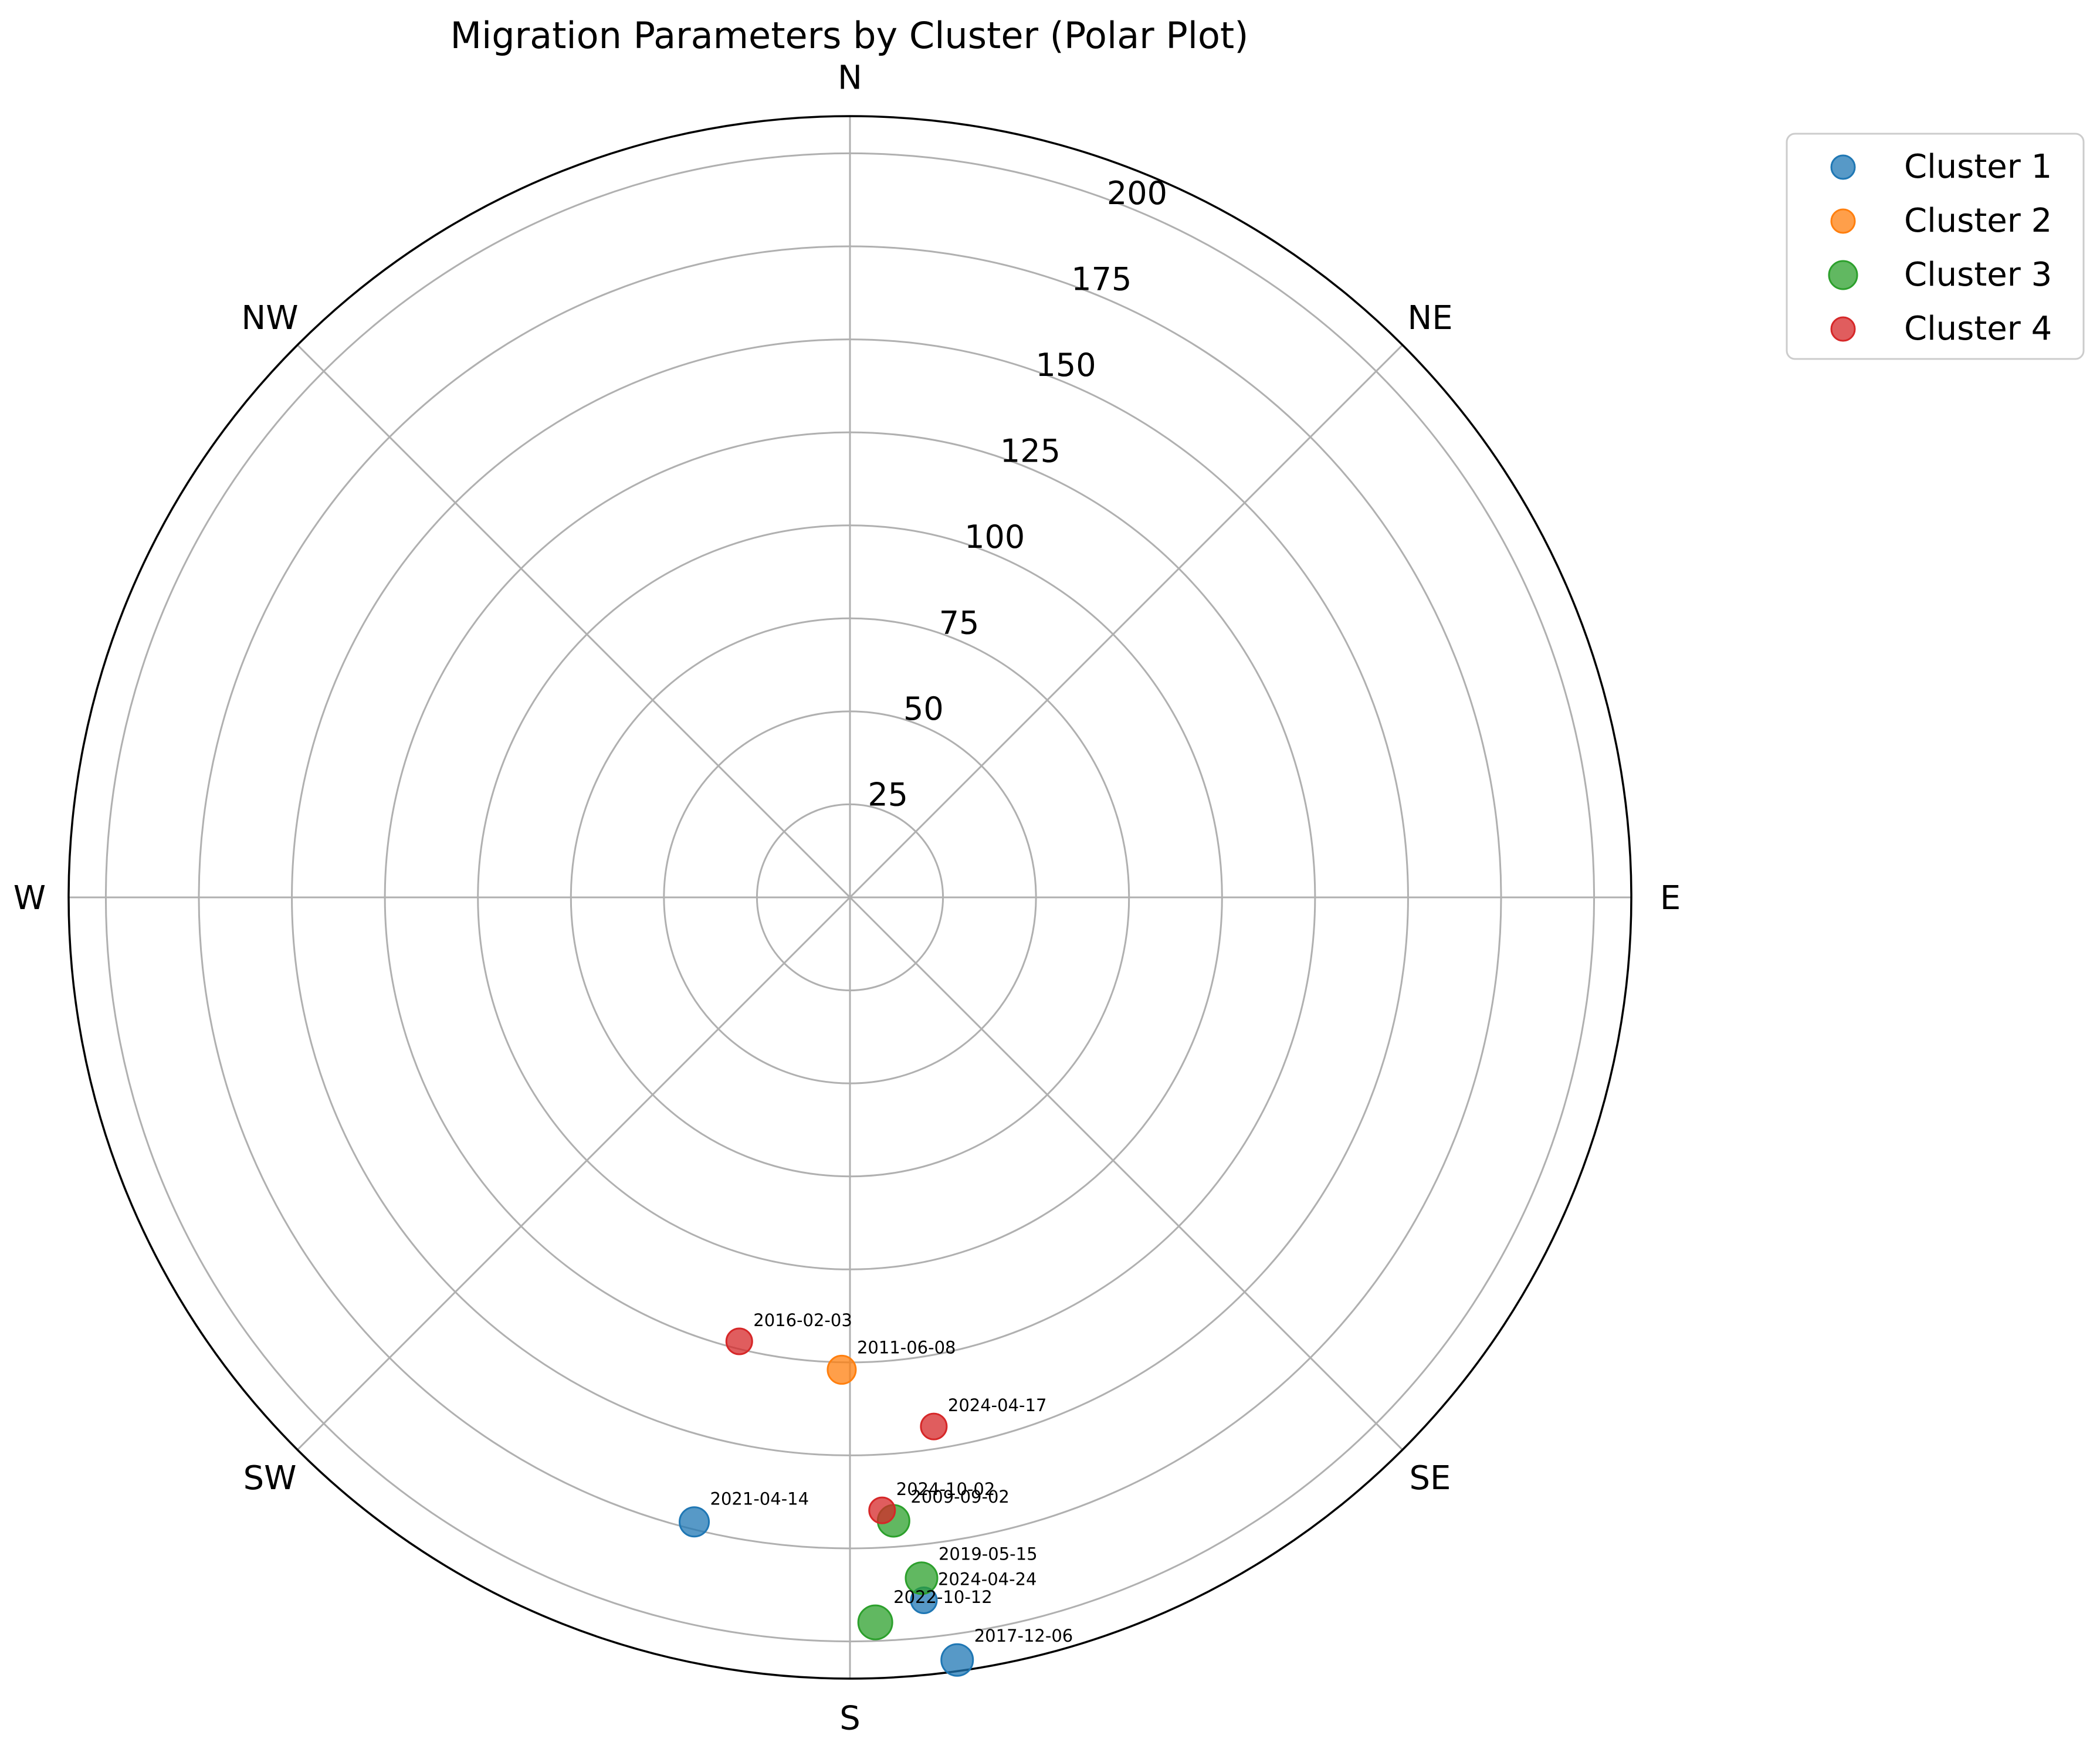 The height and width of the screenshot is (1749, 2100). What do you see at coordinates (923, 708) in the screenshot?
I see `r-tick-label-50: 50` at bounding box center [923, 708].